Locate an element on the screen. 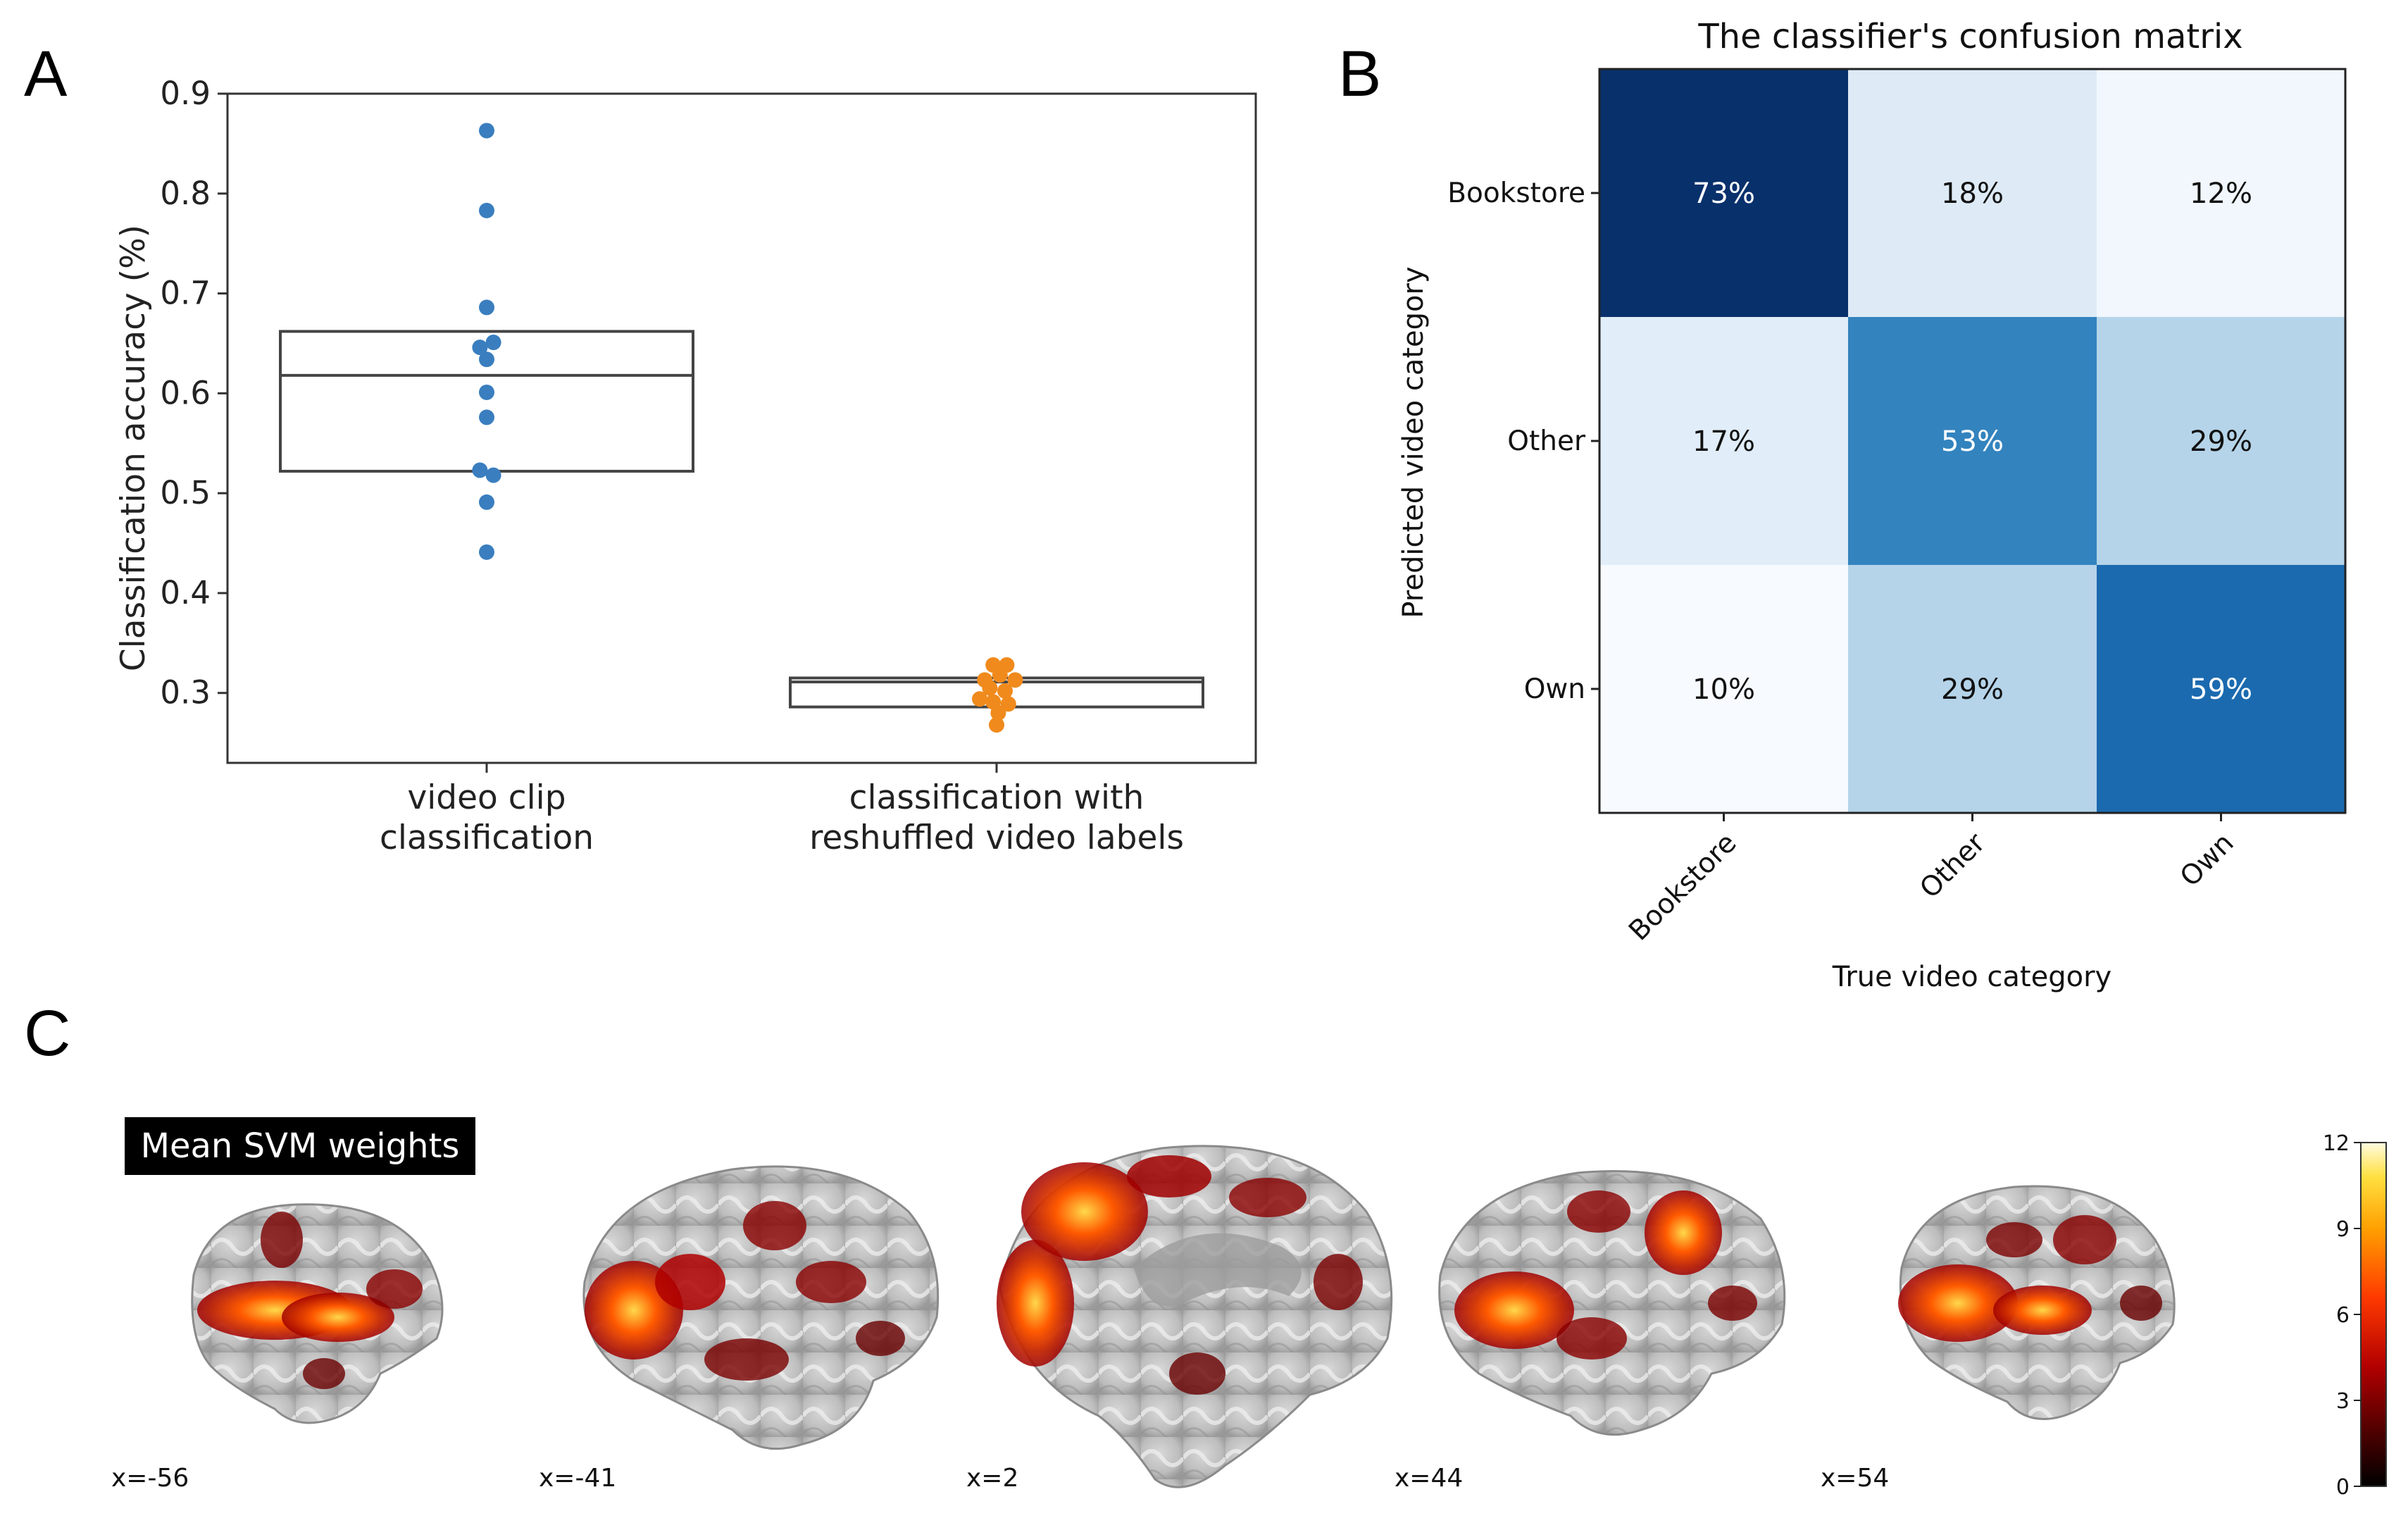  confusion-cell-label: 59% is located at coordinates (2221, 689).